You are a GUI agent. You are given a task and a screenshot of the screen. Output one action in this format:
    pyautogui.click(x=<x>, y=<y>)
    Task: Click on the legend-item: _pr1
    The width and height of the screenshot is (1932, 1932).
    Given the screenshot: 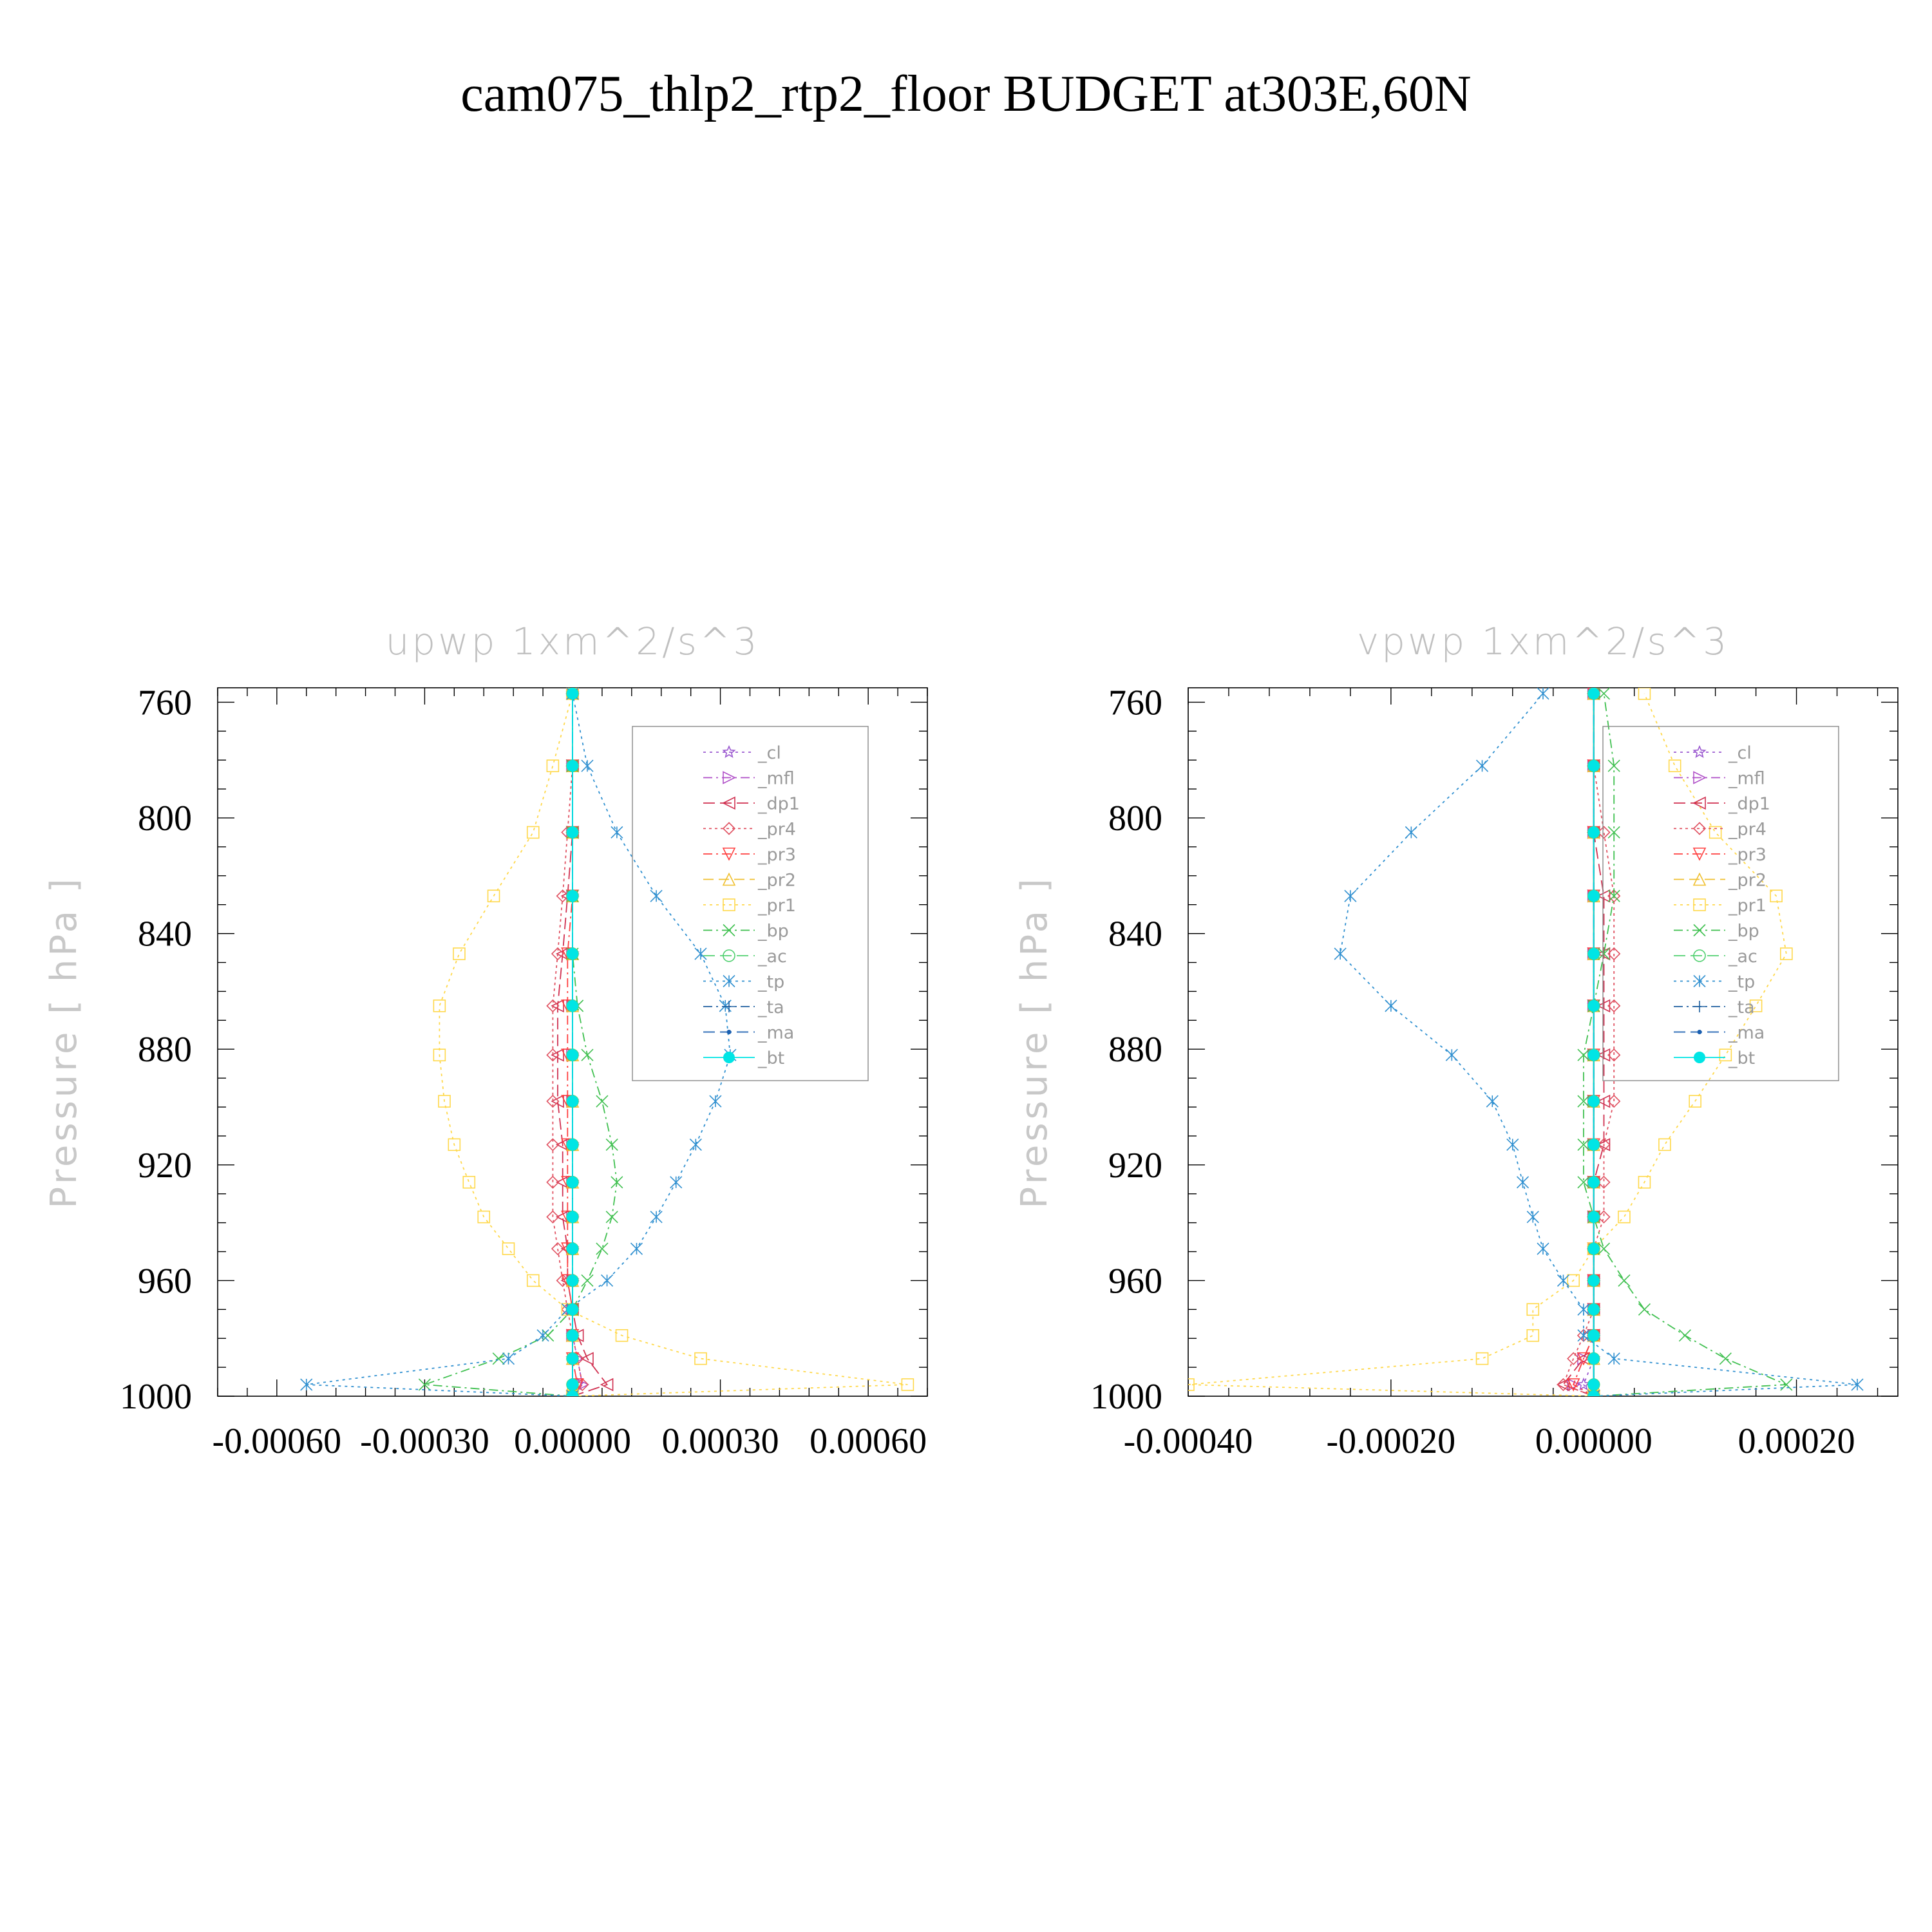 What is the action you would take?
    pyautogui.click(x=1720, y=906)
    